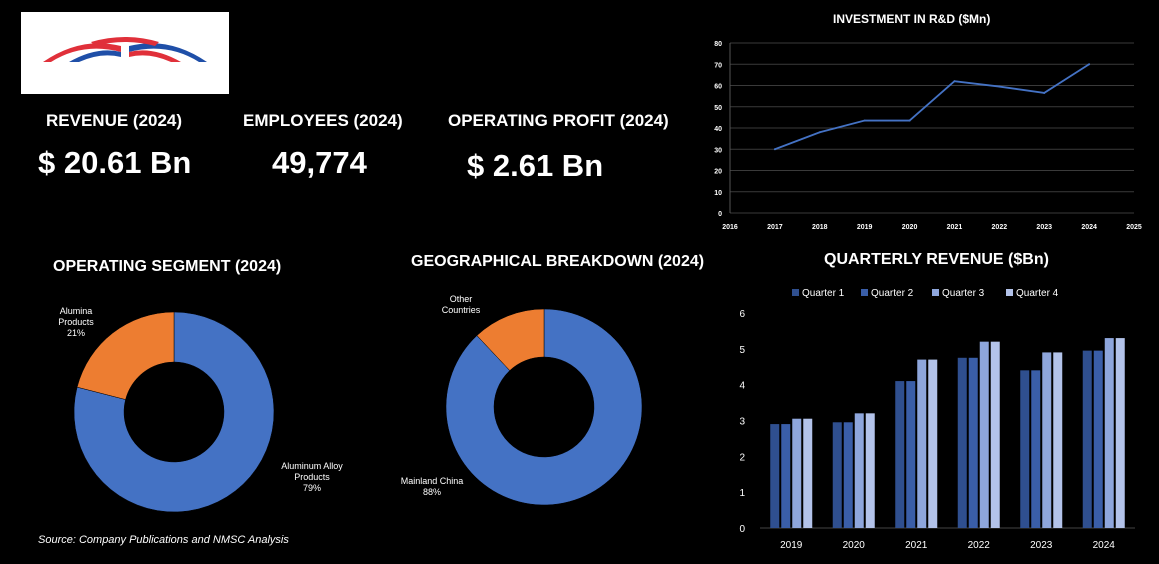 This screenshot has width=1159, height=564. Describe the element at coordinates (718, 172) in the screenshot. I see `rd-y-tick-label: 20` at that location.